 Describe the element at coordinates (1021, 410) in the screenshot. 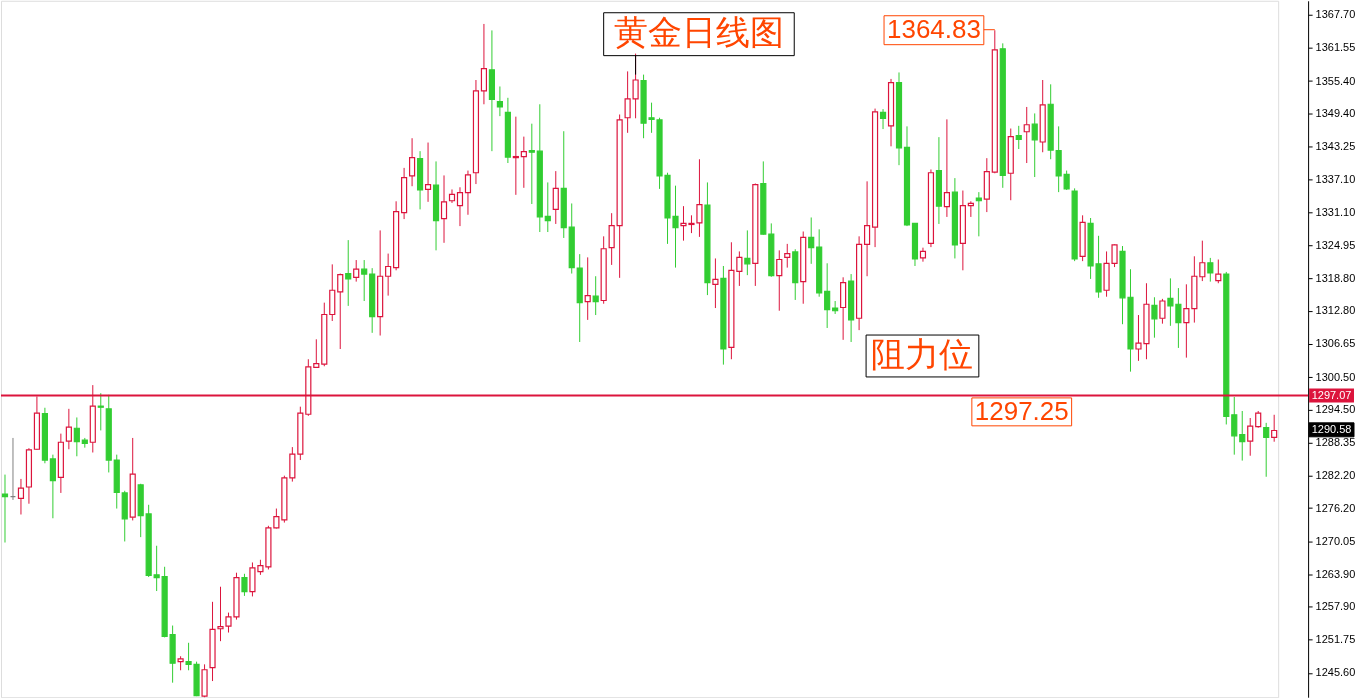

I see `annotation: 1297.25` at that location.